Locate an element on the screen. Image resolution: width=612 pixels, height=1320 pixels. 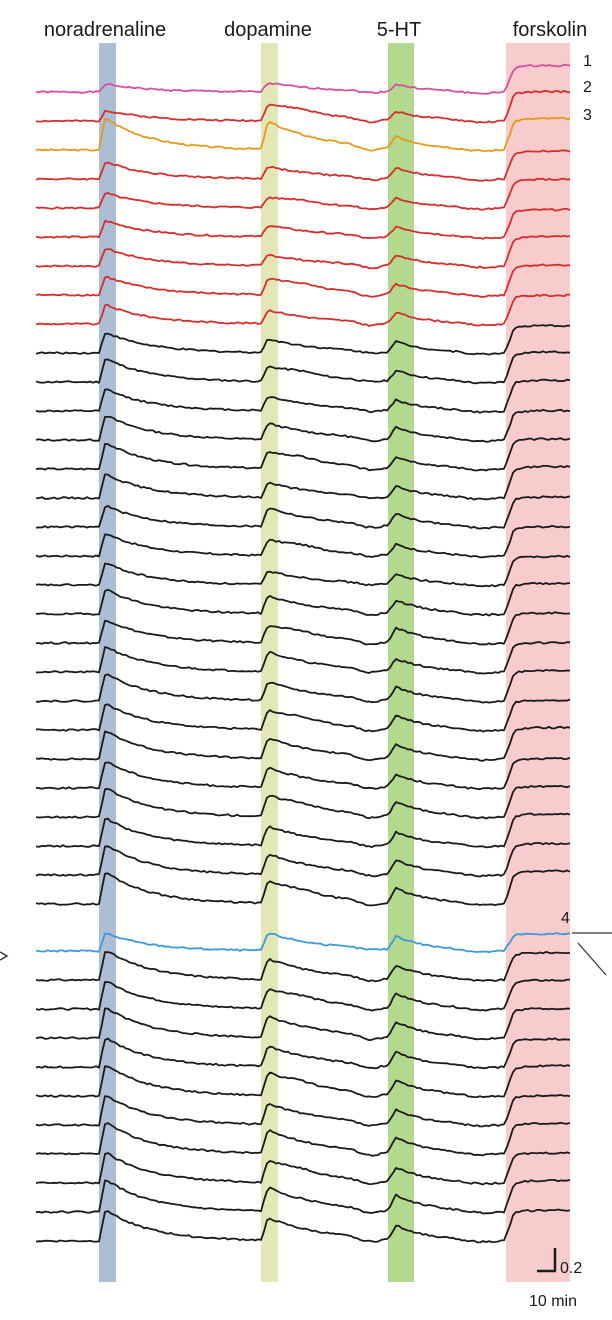
scale-bar-x-label: 10 min is located at coordinates (553, 1301).